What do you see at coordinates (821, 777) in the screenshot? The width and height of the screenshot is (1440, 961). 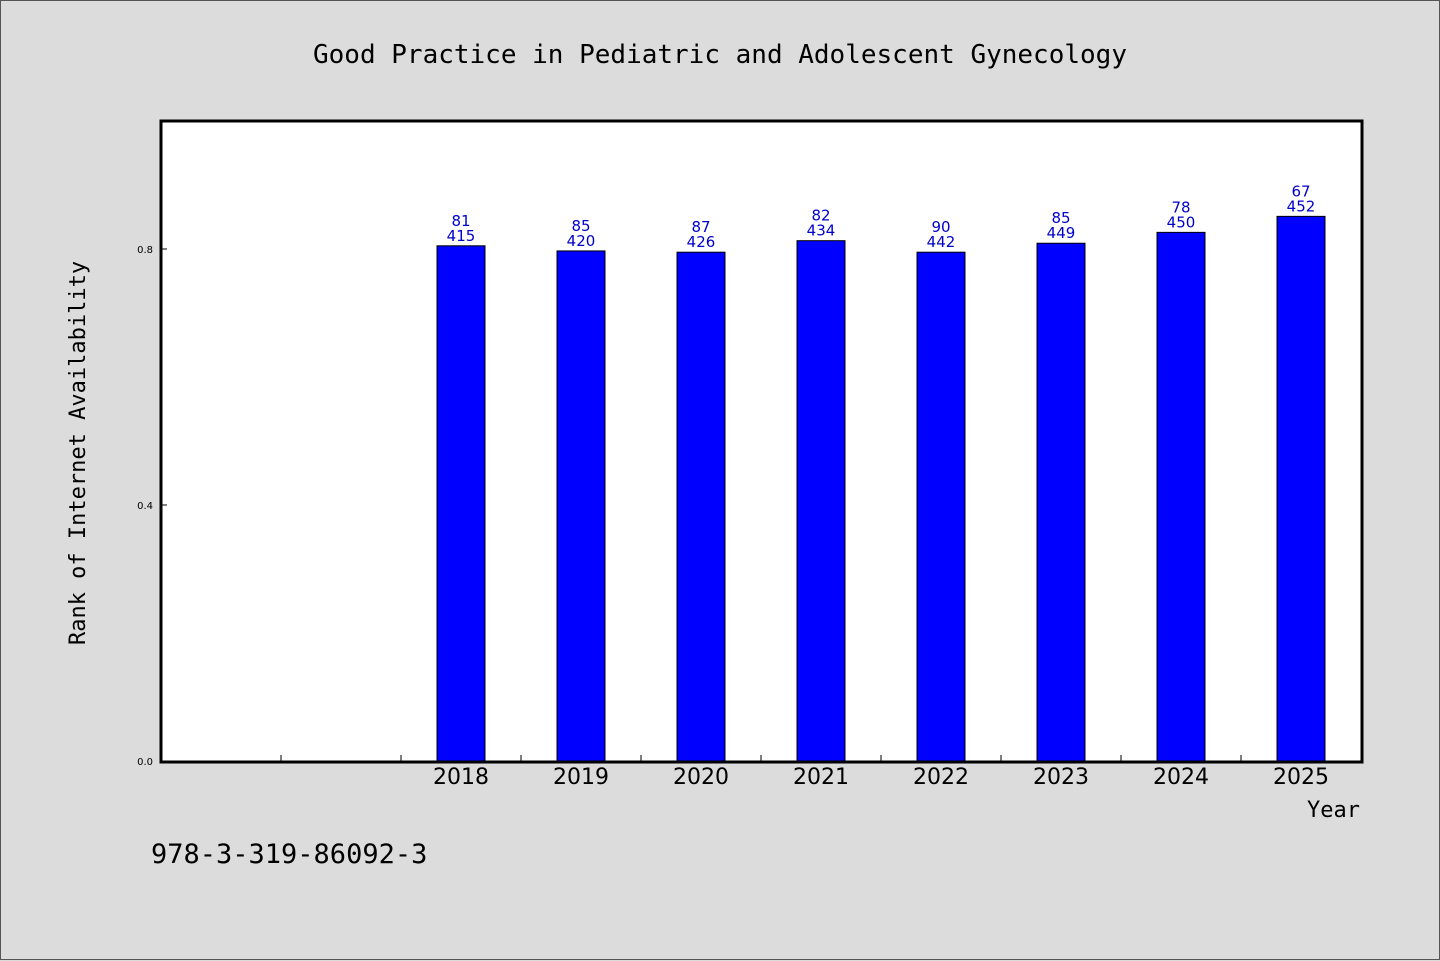 I see `x-tick-label-2021: 2021` at bounding box center [821, 777].